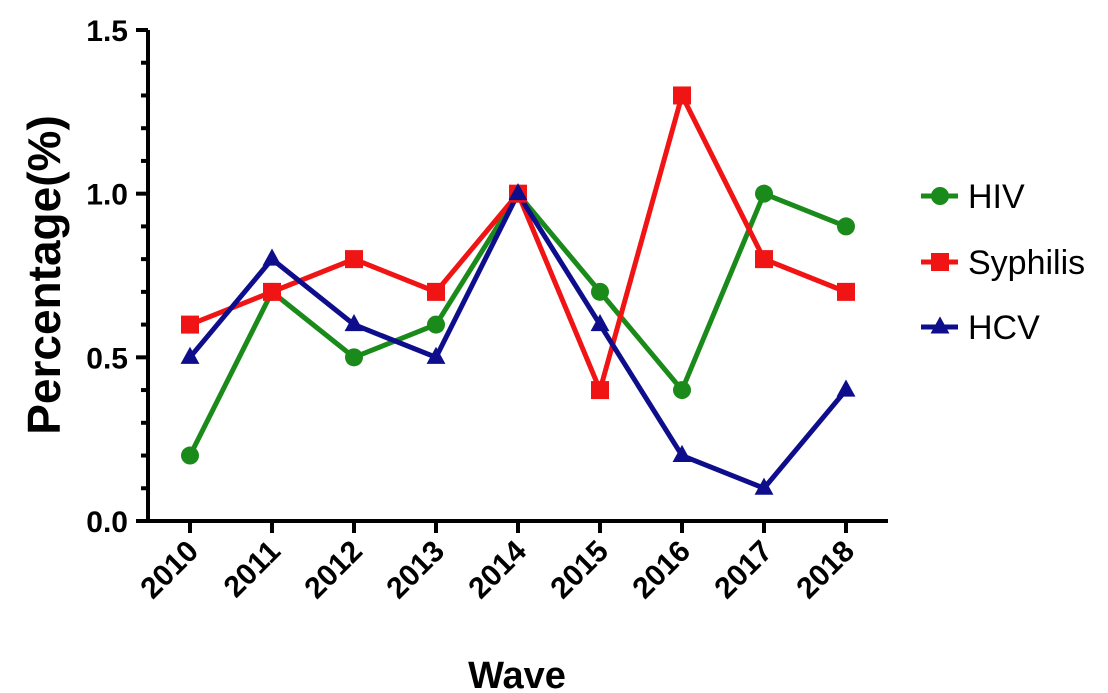 This screenshot has height=693, width=1108. Describe the element at coordinates (1004, 328) in the screenshot. I see `legend-label-hcv: HCV` at that location.